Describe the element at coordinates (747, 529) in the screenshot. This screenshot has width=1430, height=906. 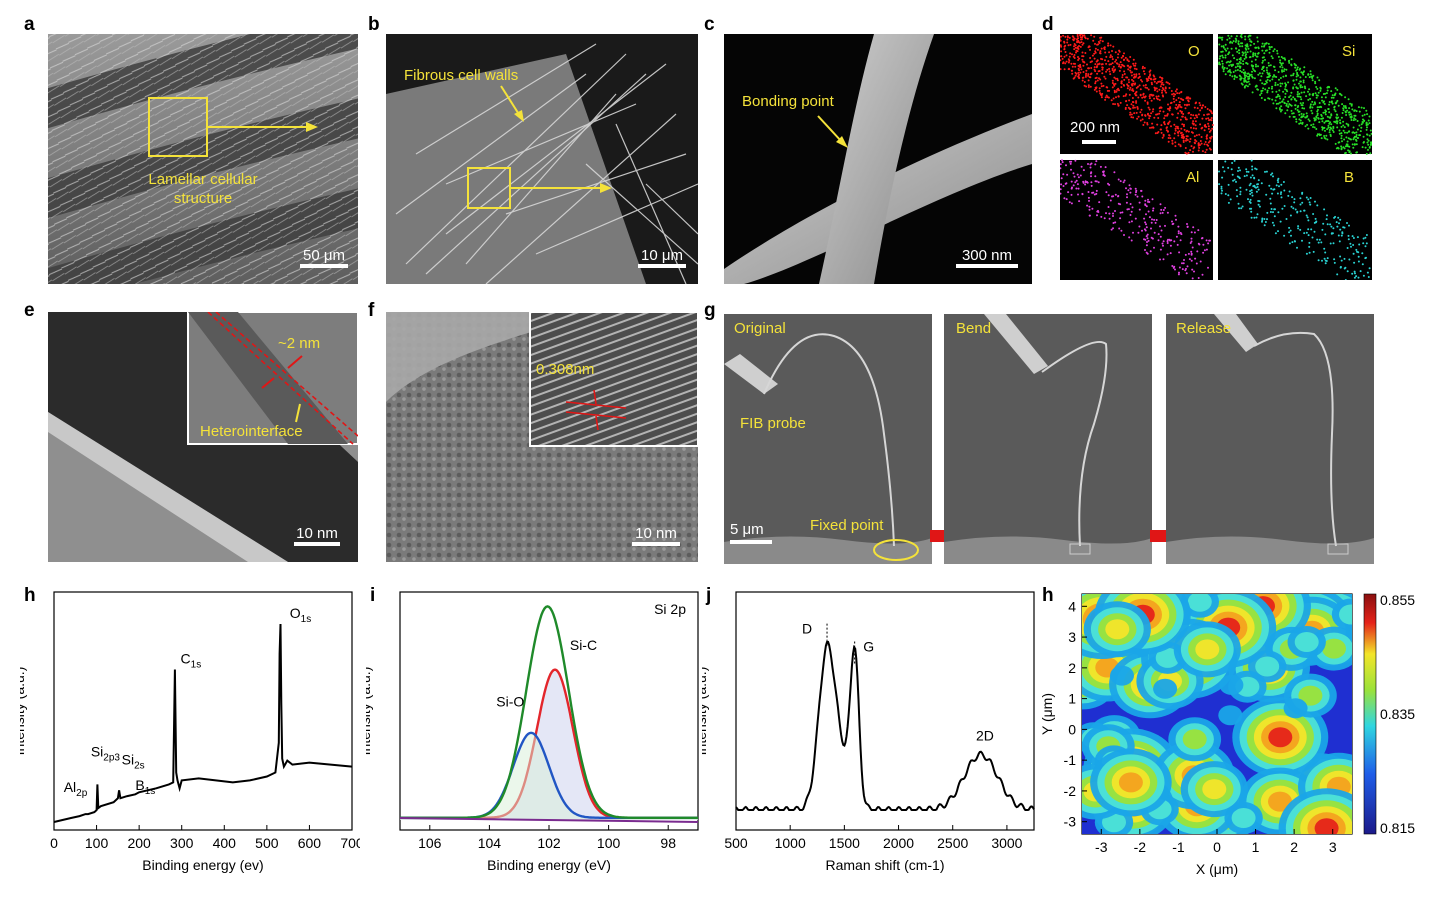
I see `scale-label-g: 5 μm` at that location.